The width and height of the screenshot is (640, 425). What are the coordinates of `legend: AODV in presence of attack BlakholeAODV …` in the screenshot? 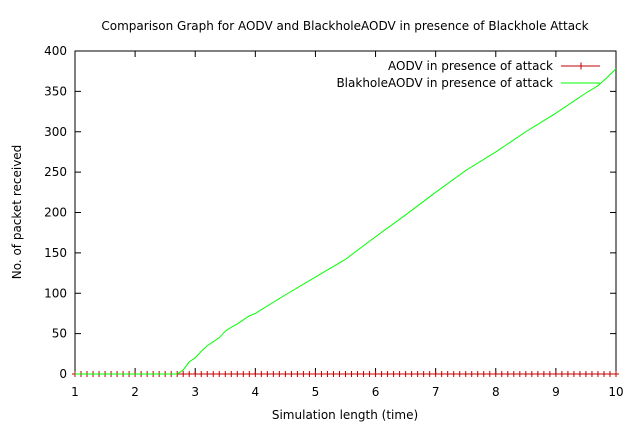 It's located at (468, 74).